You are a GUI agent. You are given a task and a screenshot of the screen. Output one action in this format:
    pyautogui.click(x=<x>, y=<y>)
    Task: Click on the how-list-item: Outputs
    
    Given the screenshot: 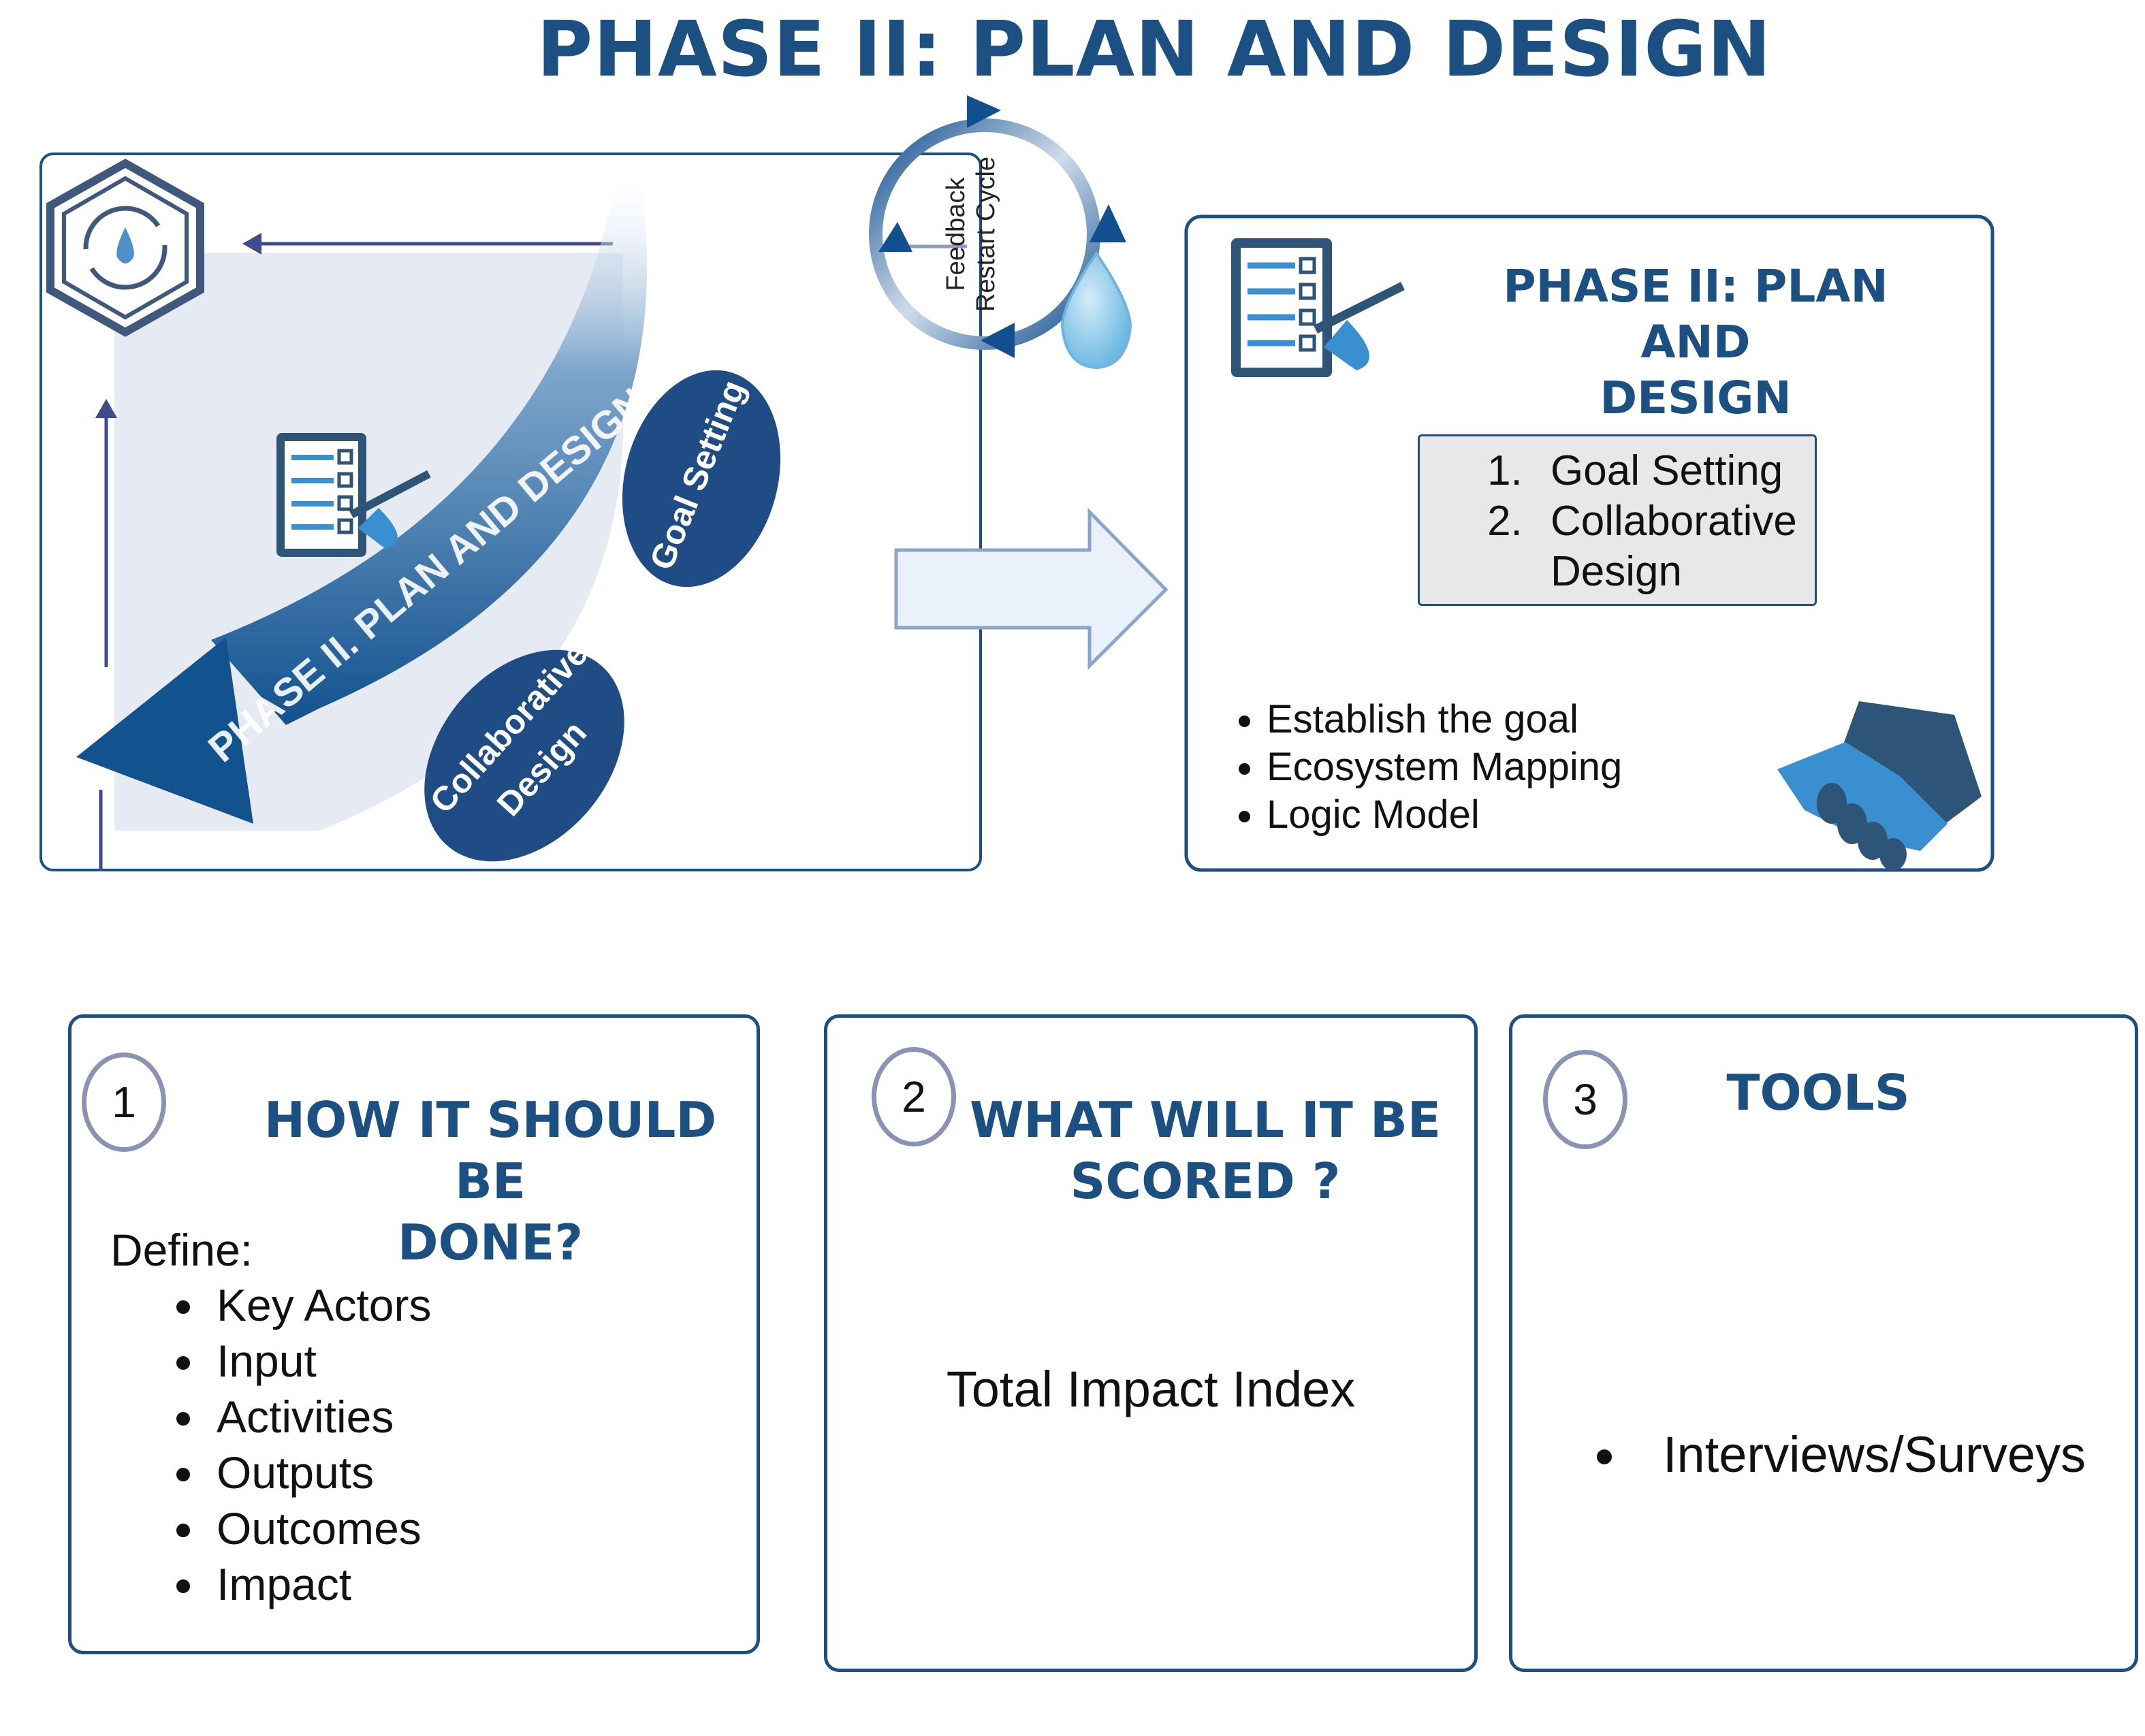 What is the action you would take?
    pyautogui.click(x=319, y=1472)
    